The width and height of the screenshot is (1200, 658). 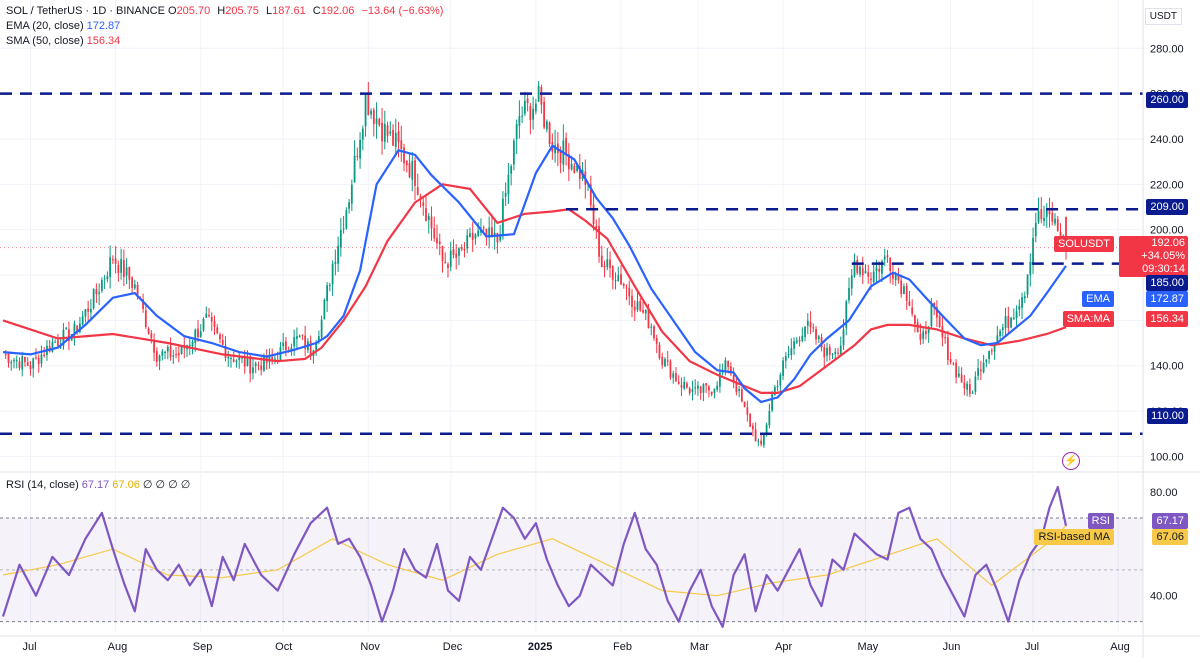 What do you see at coordinates (126, 485) in the screenshot?
I see `rsi-ma-legend-value: 67.06` at bounding box center [126, 485].